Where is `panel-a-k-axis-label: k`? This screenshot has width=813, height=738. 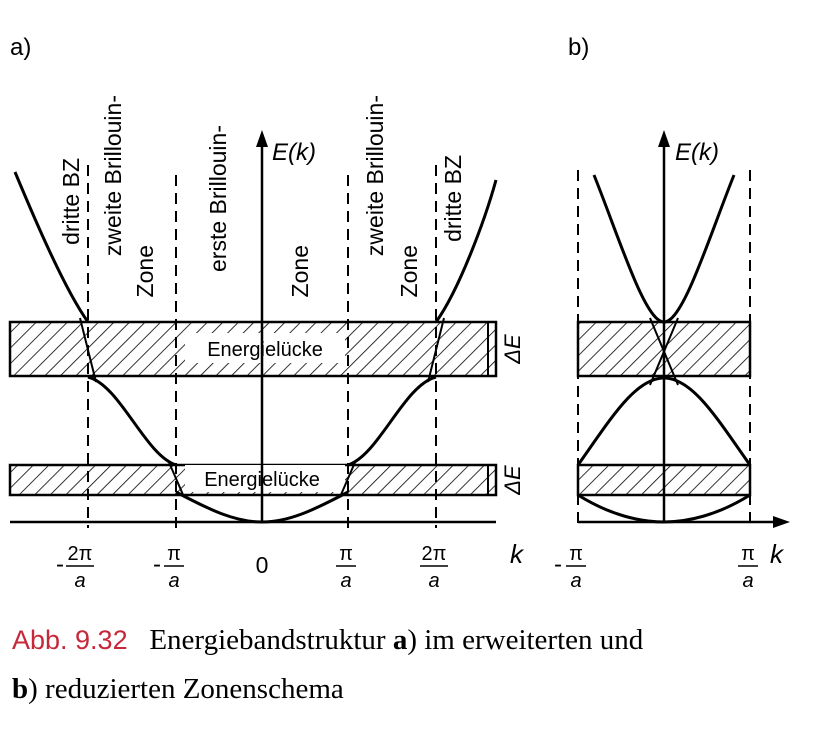 panel-a-k-axis-label: k is located at coordinates (517, 554).